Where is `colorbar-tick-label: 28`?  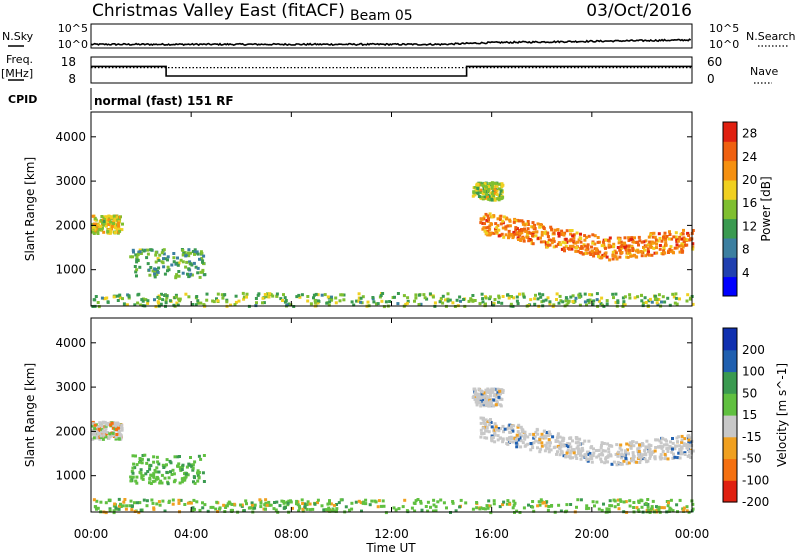 colorbar-tick-label: 28 is located at coordinates (749, 134).